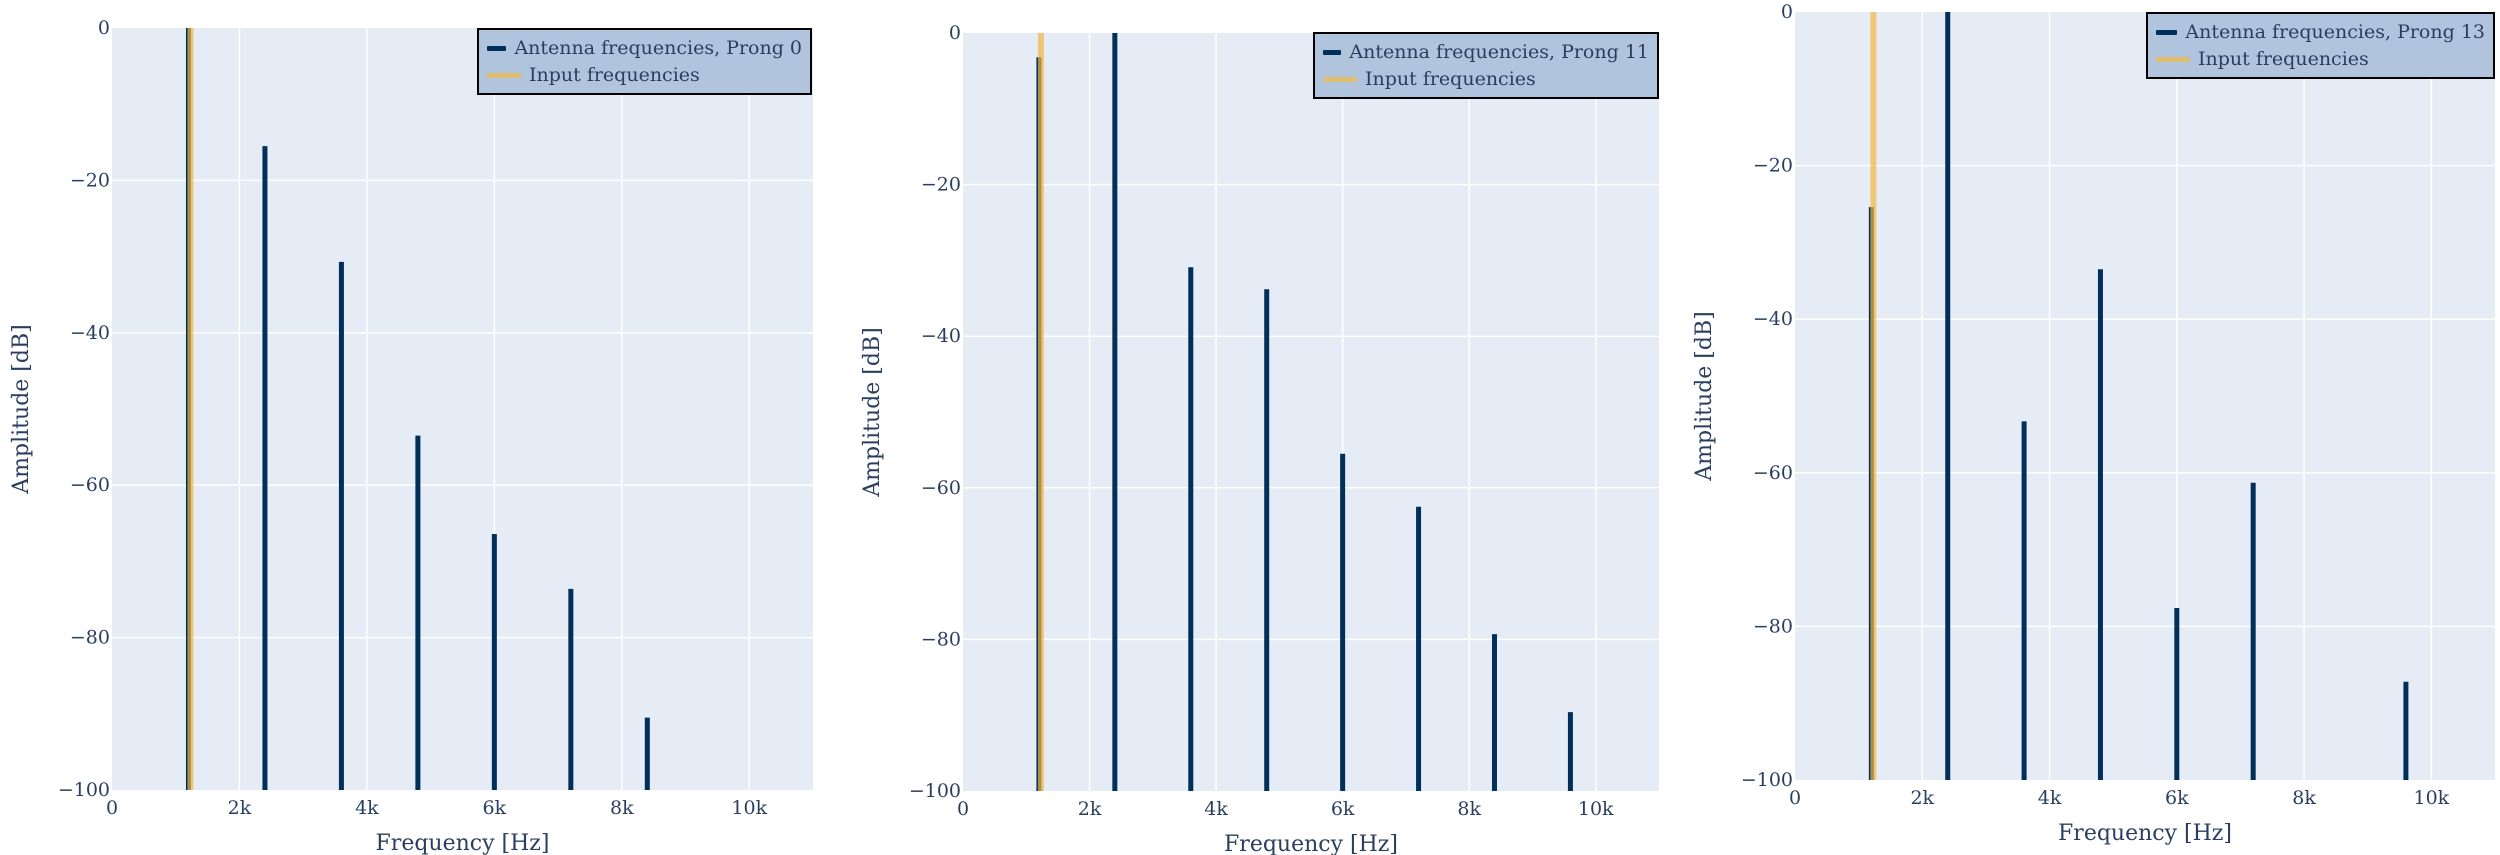  I want to click on legend-item-antenna: Antenna frequencies, Prong 13, so click(2320, 32).